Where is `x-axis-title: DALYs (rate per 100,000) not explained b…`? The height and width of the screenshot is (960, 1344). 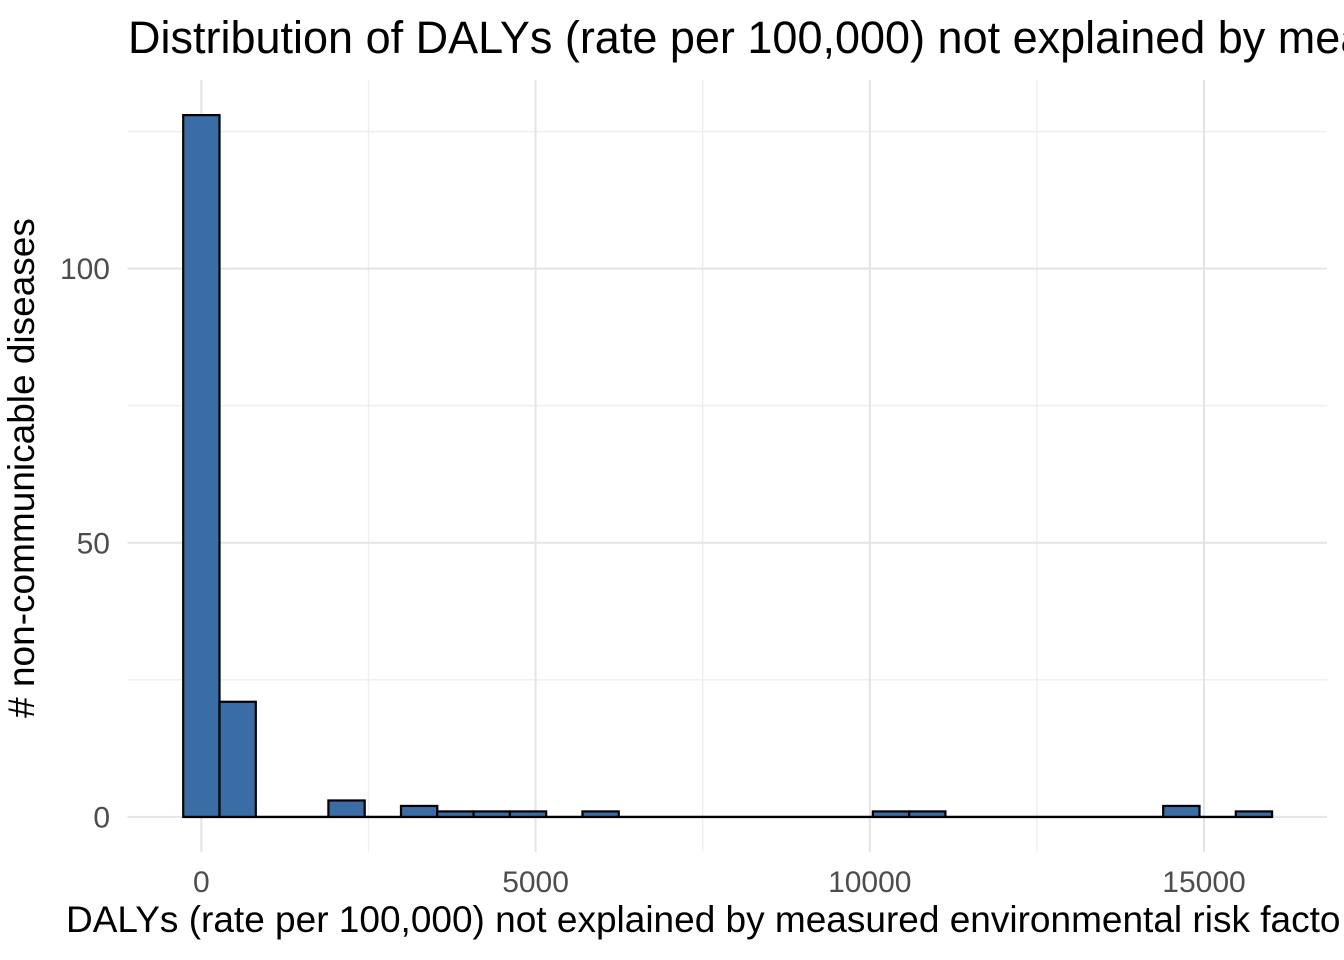
x-axis-title: DALYs (rate per 100,000) not explained b… is located at coordinates (703, 919).